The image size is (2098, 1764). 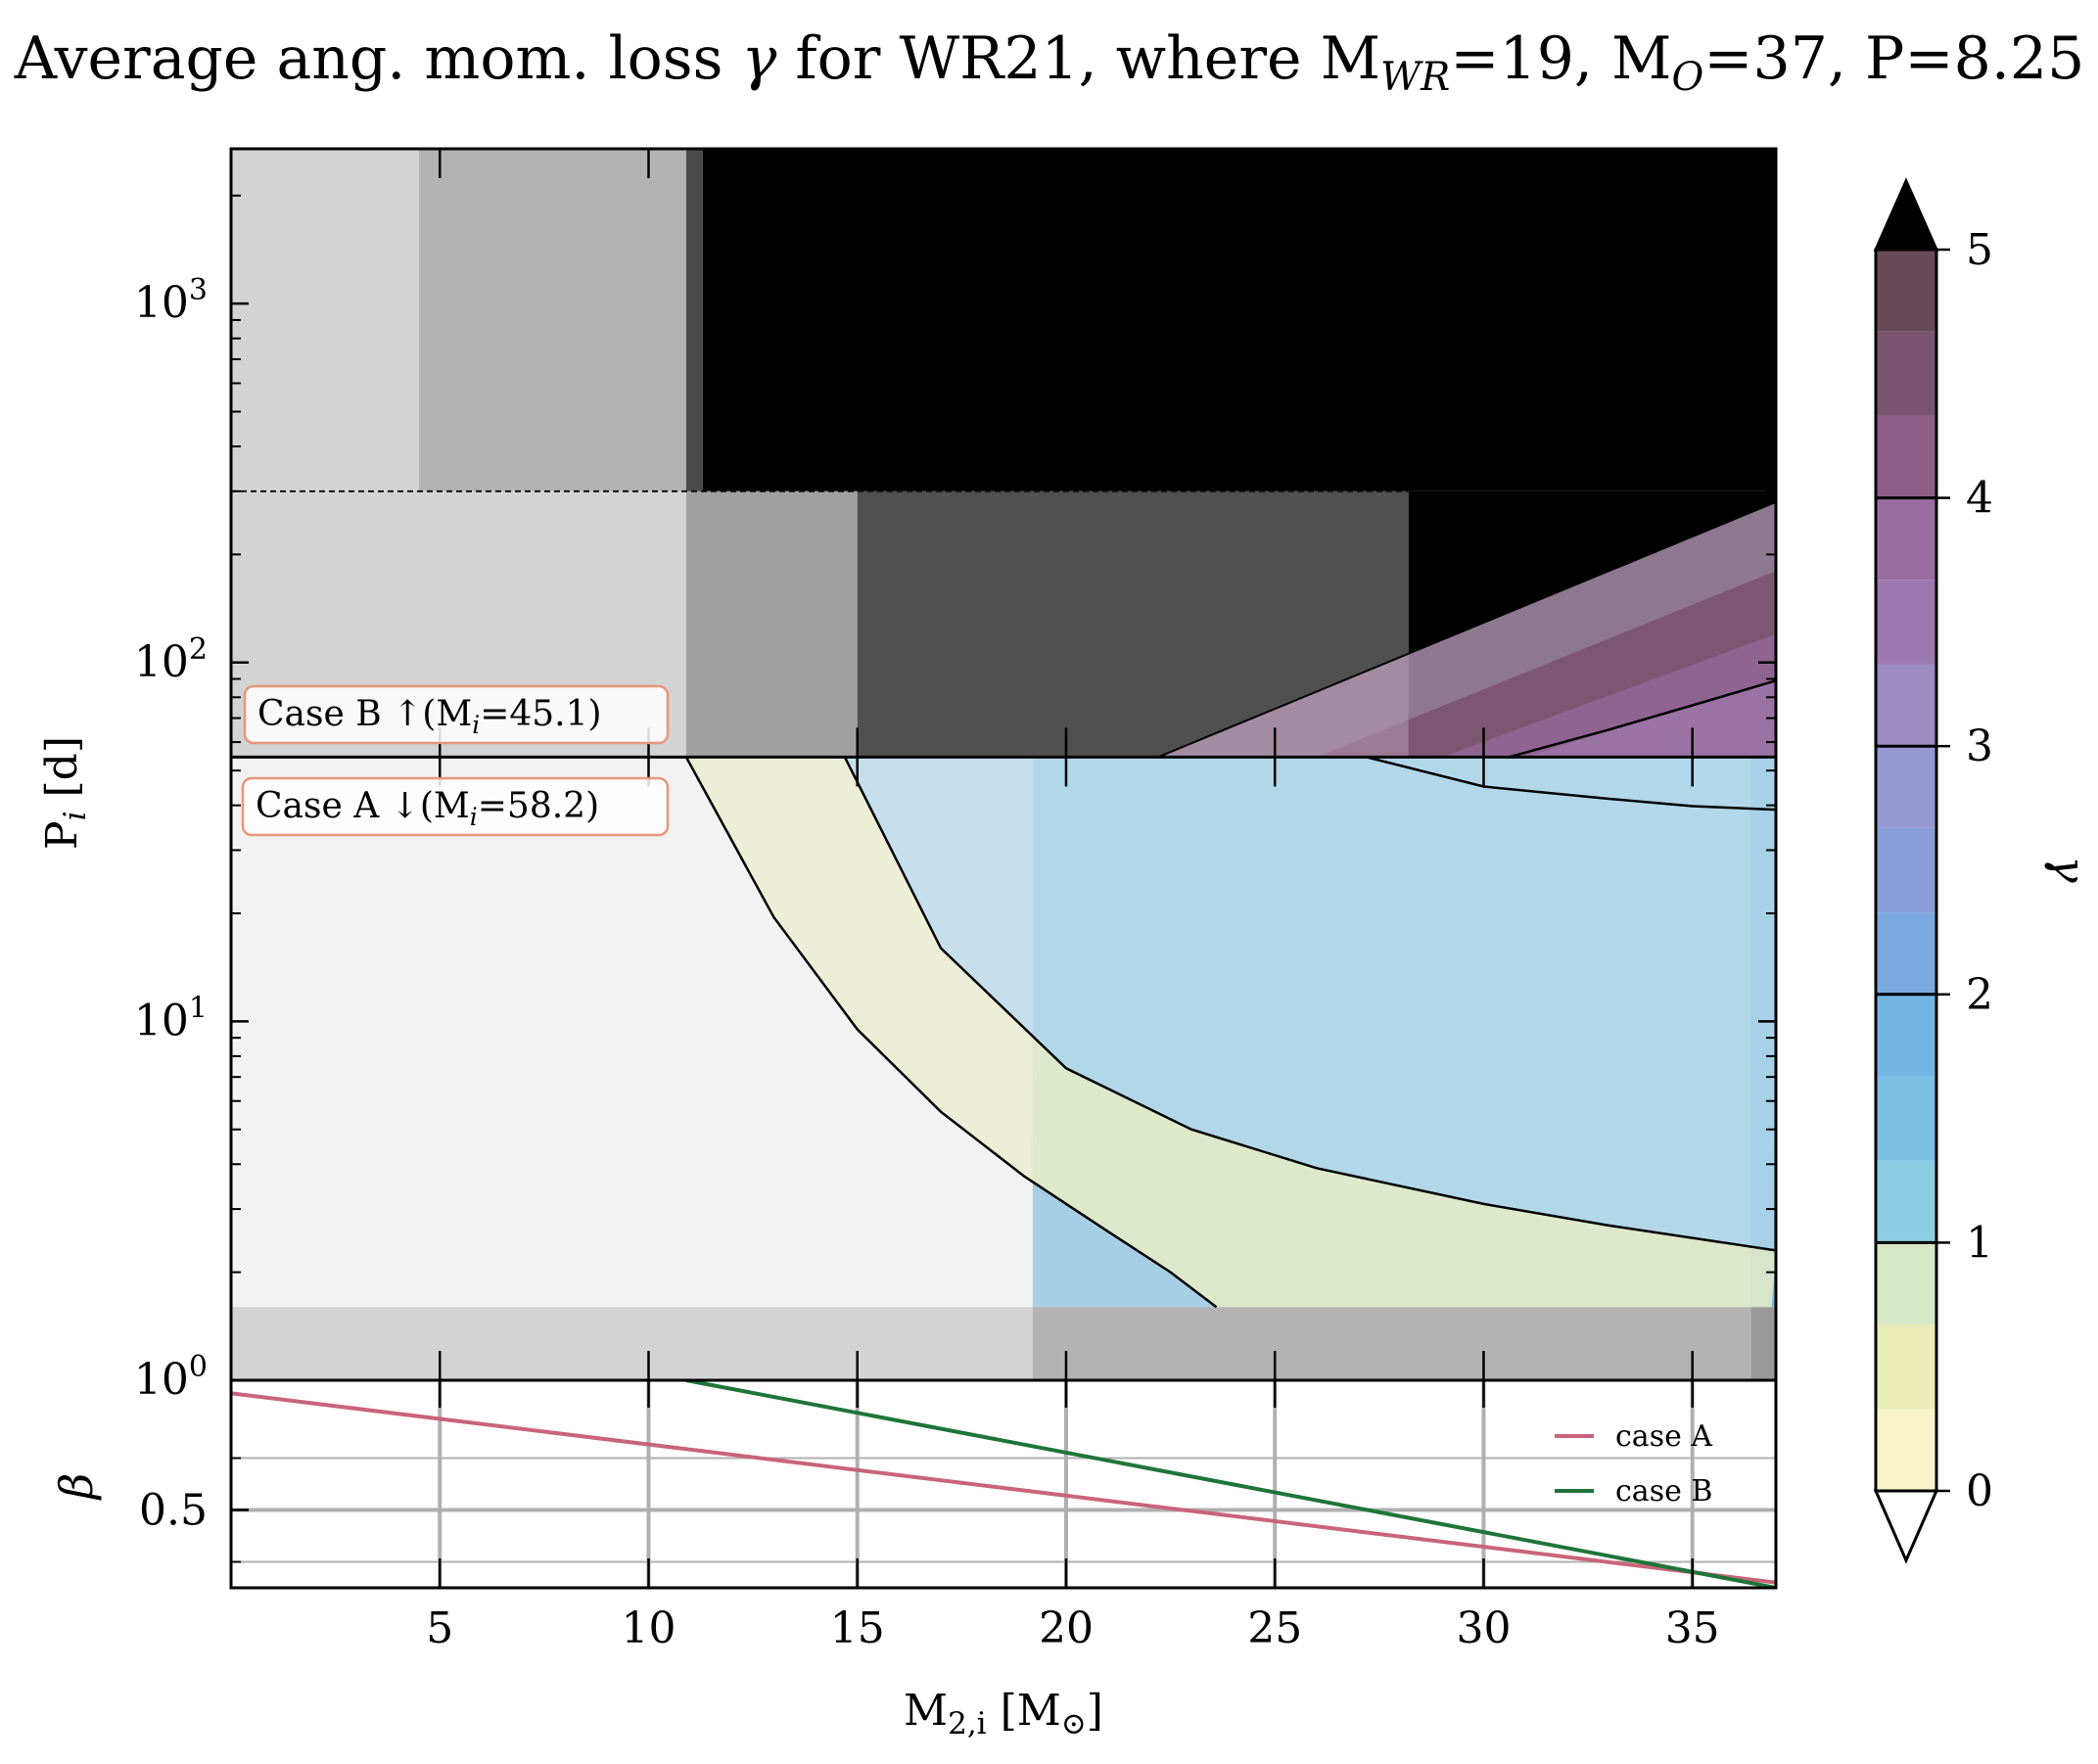 I want to click on colorbar: 0 1 2 3 4 5 γ, so click(x=1984, y=870).